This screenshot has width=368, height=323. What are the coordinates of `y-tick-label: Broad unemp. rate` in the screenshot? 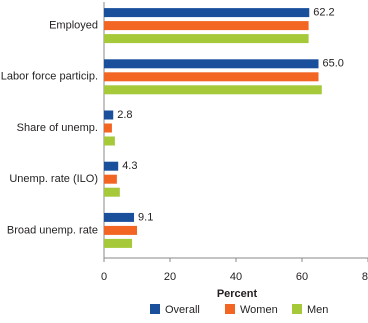 It's located at (52, 230).